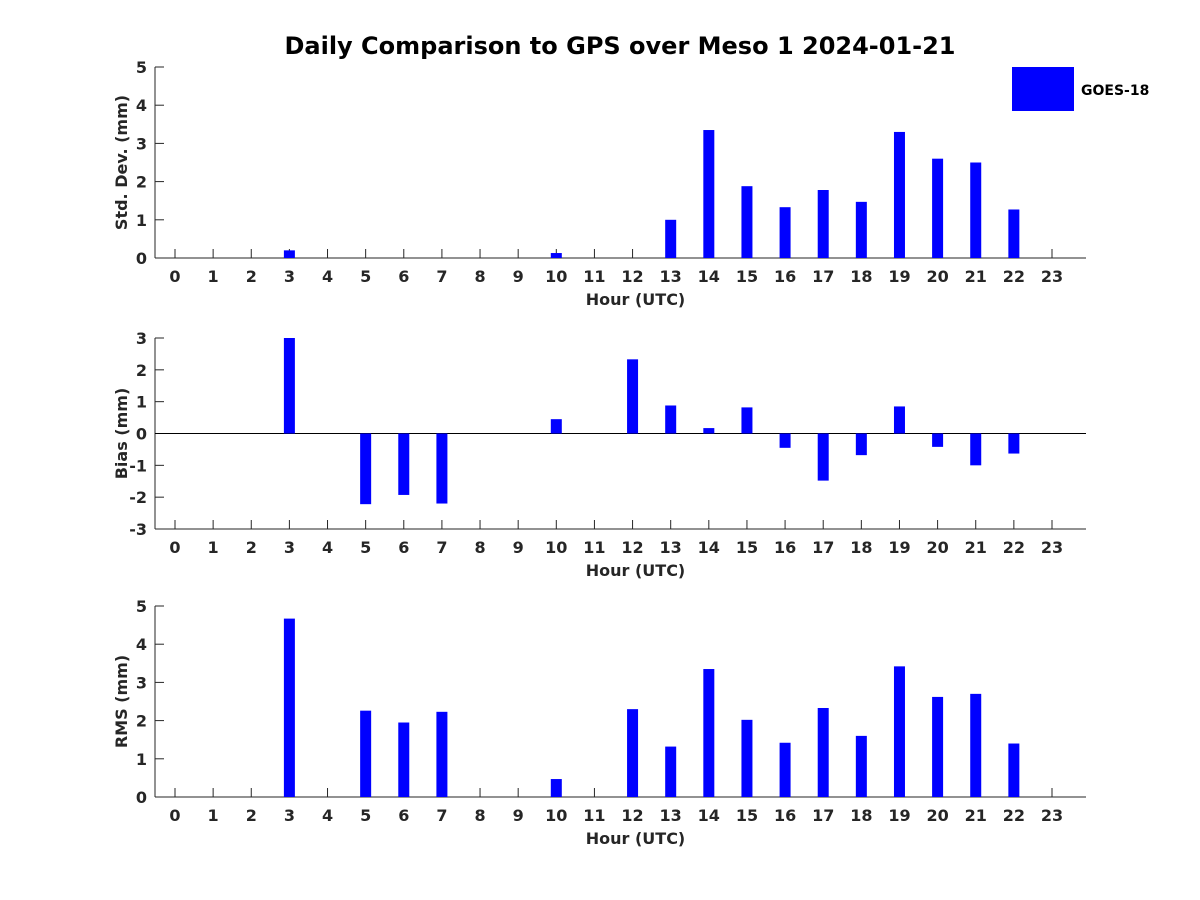  I want to click on legend-label-goes-18: GOES-18, so click(1115, 91).